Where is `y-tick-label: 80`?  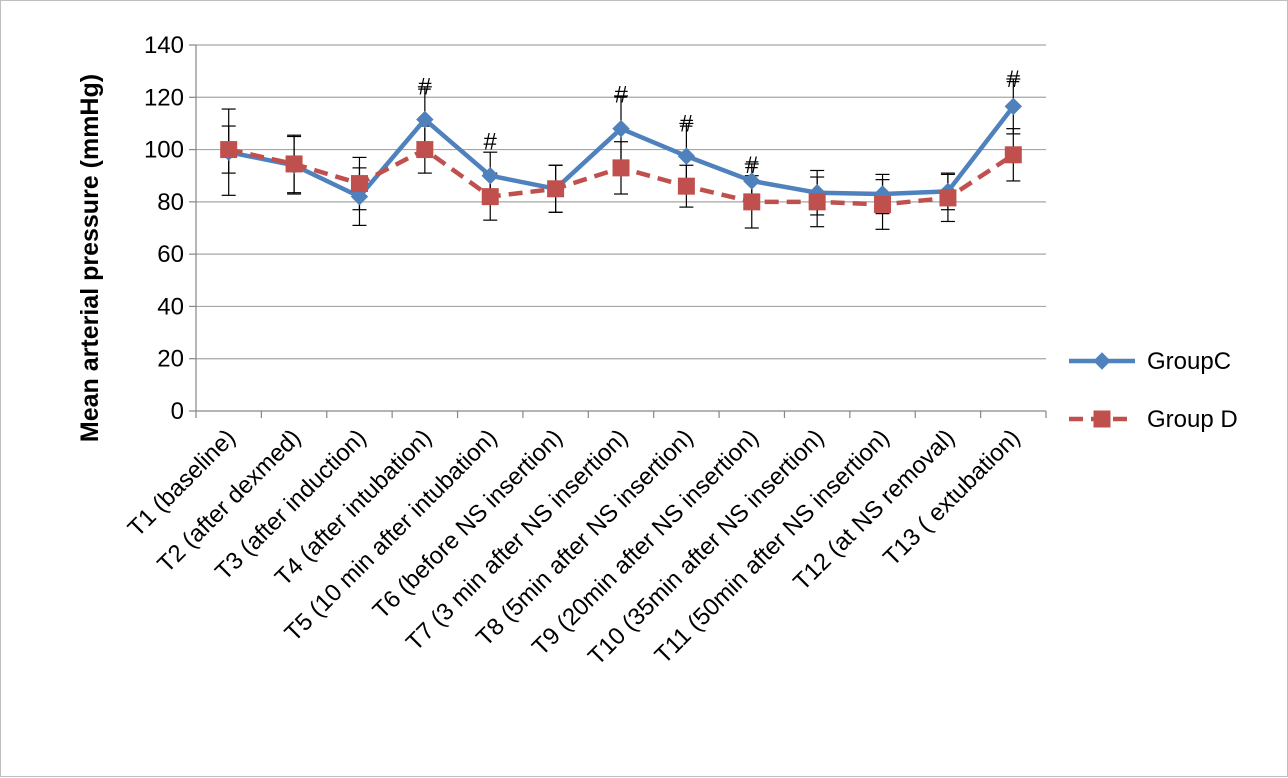
y-tick-label: 80 is located at coordinates (170, 202).